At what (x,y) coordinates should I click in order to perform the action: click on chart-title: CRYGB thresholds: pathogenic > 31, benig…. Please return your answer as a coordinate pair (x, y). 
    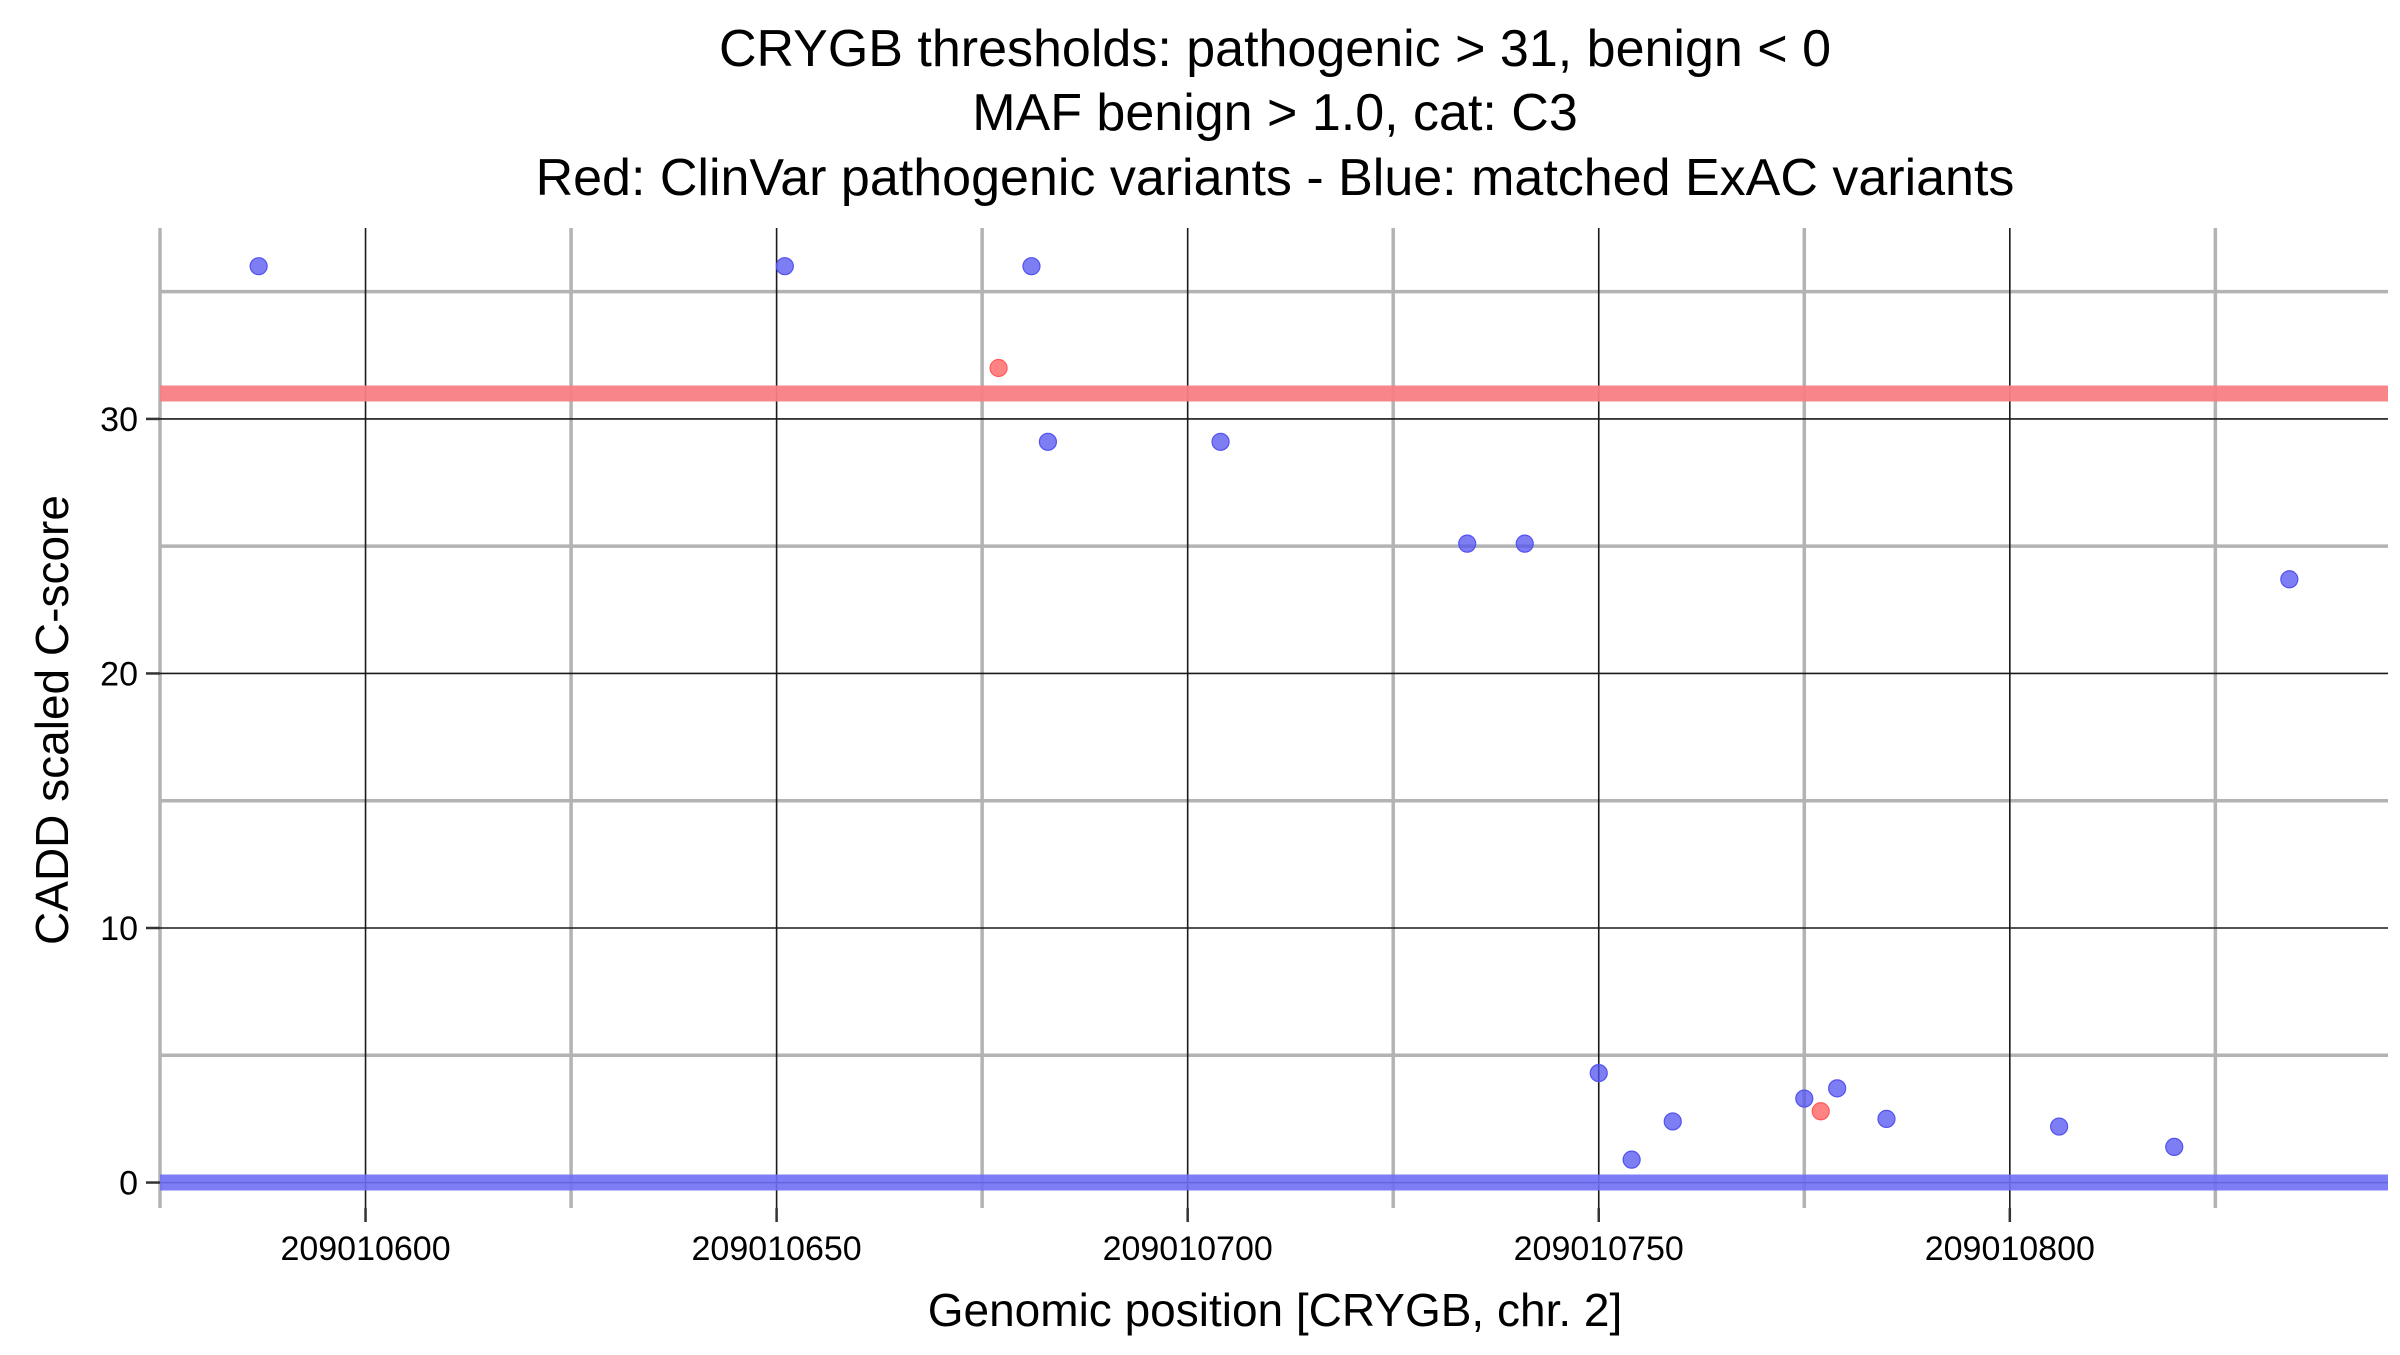
    Looking at the image, I should click on (1275, 113).